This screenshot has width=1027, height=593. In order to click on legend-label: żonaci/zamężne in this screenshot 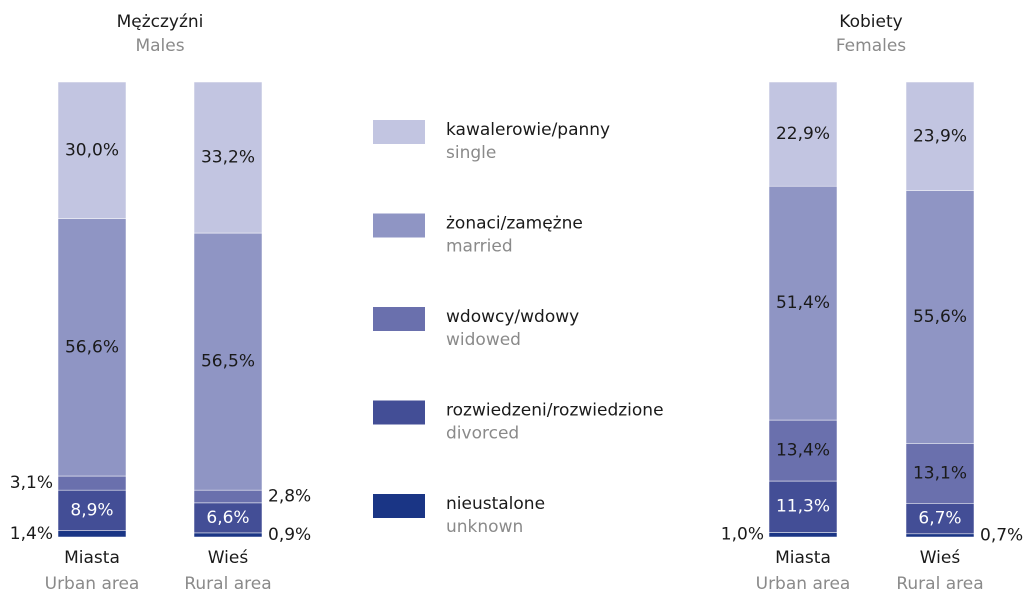, I will do `click(514, 224)`.